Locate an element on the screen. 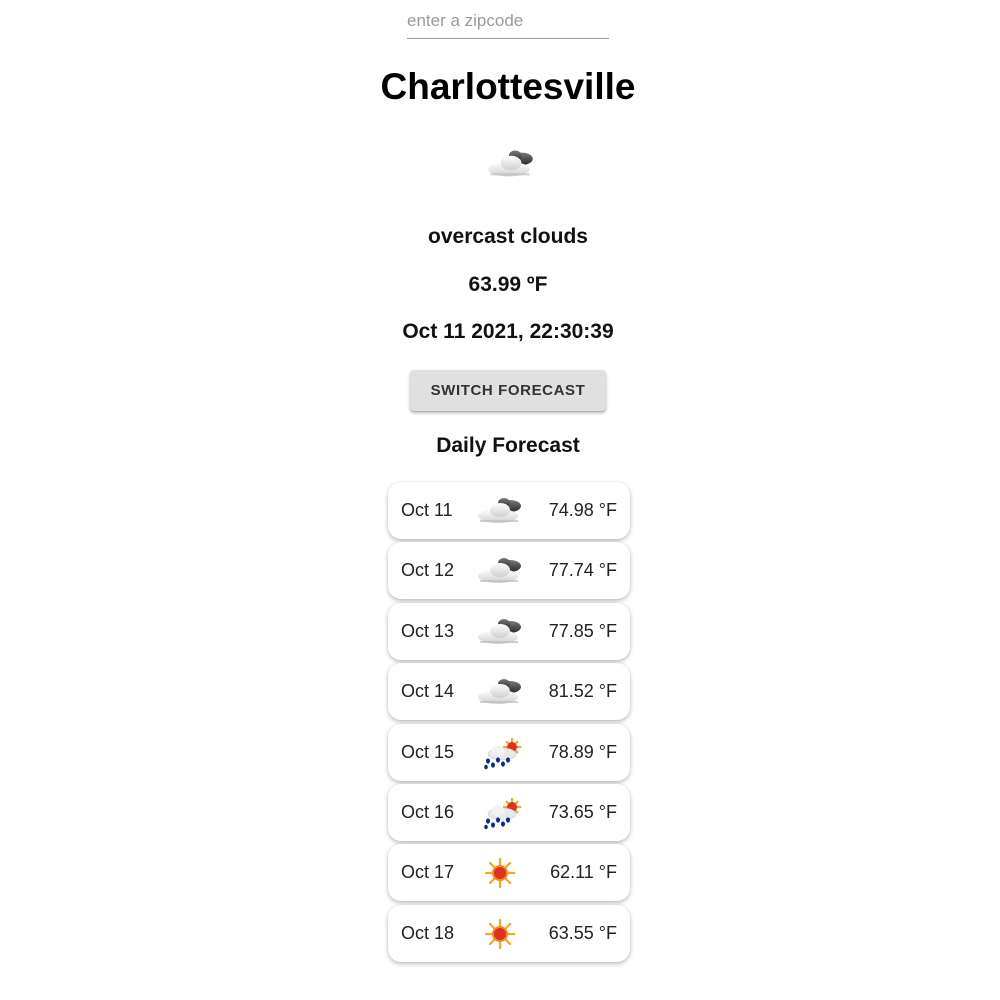 The height and width of the screenshot is (1000, 1000). forecast-temperature: 62.11 °F is located at coordinates (583, 872).